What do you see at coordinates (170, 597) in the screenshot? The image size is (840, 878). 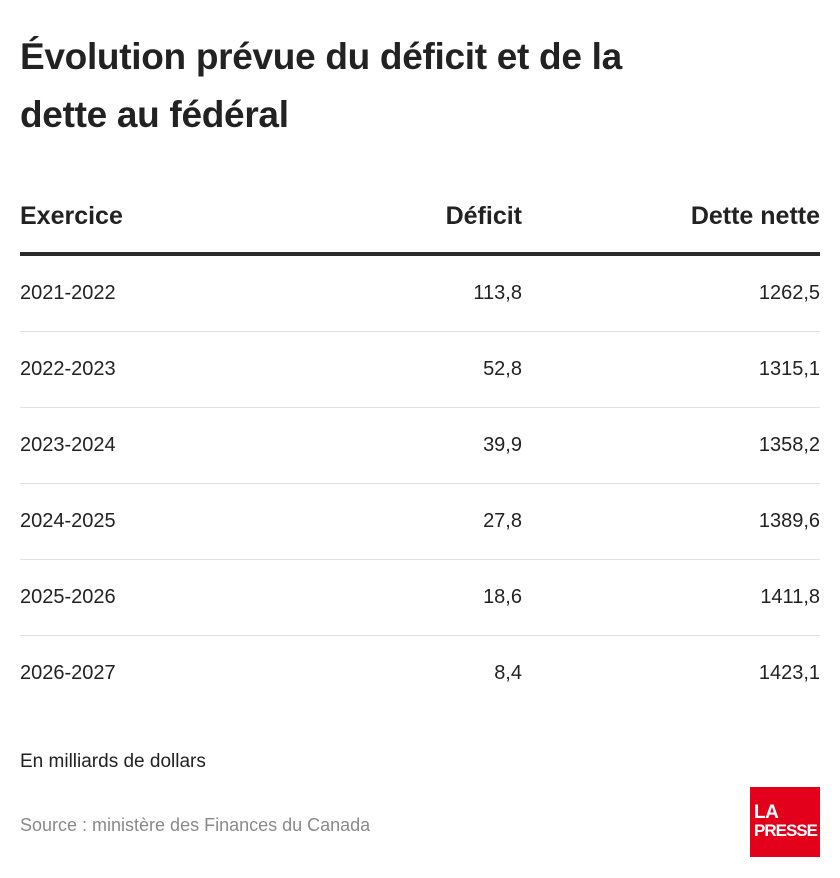 I see `cell-year: 2025-2026` at bounding box center [170, 597].